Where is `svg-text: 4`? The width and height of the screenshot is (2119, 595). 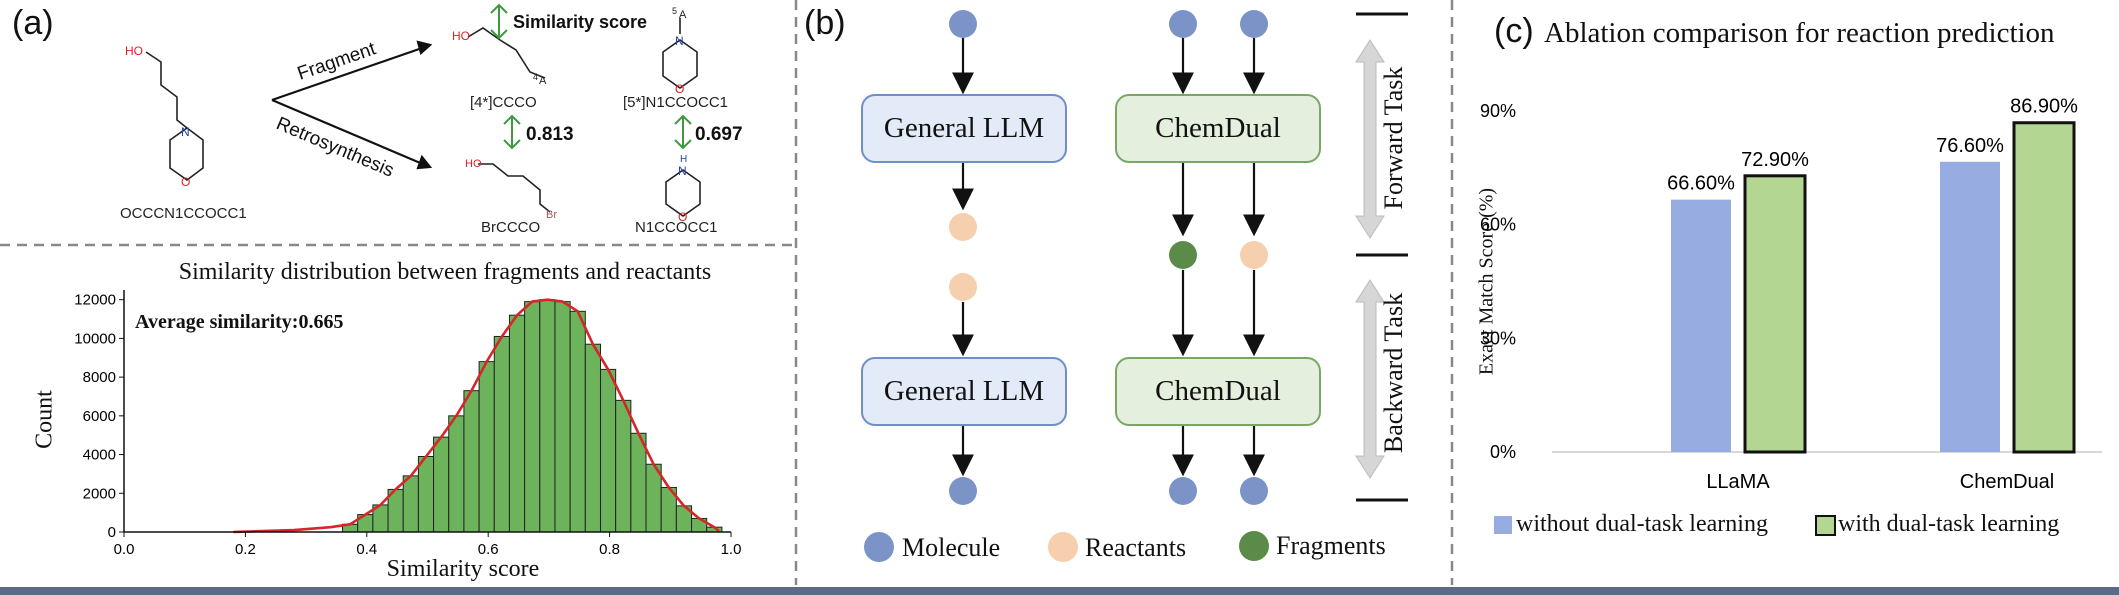 svg-text: 4 is located at coordinates (535, 77).